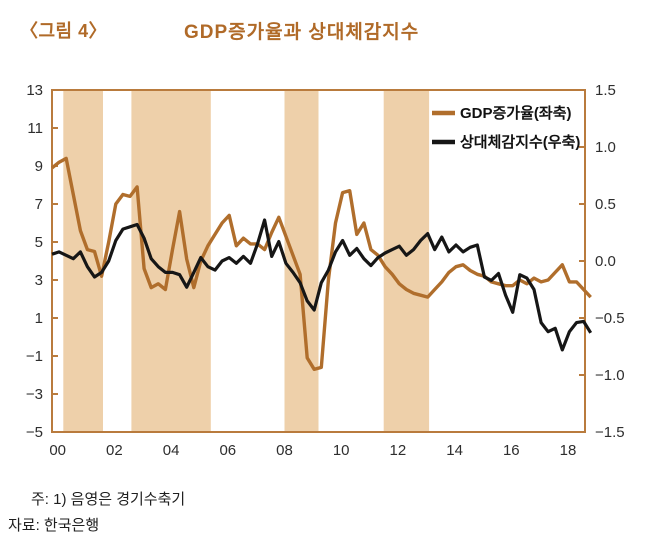 Image resolution: width=661 pixels, height=555 pixels. Describe the element at coordinates (454, 450) in the screenshot. I see `x-axis-tick-label: 14` at that location.